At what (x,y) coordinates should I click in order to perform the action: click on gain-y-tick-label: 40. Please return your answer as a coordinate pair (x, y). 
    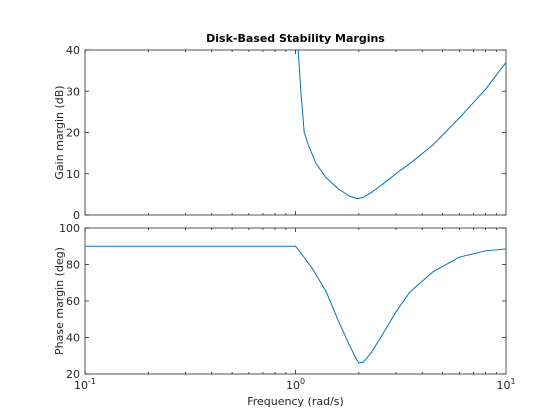
    Looking at the image, I should click on (73, 50).